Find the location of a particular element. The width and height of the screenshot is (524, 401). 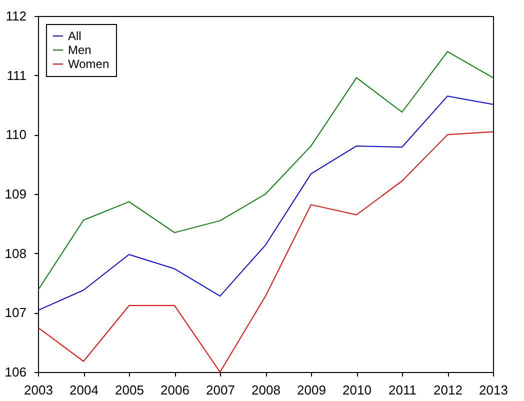

x-tick-label: 2009 is located at coordinates (311, 390).